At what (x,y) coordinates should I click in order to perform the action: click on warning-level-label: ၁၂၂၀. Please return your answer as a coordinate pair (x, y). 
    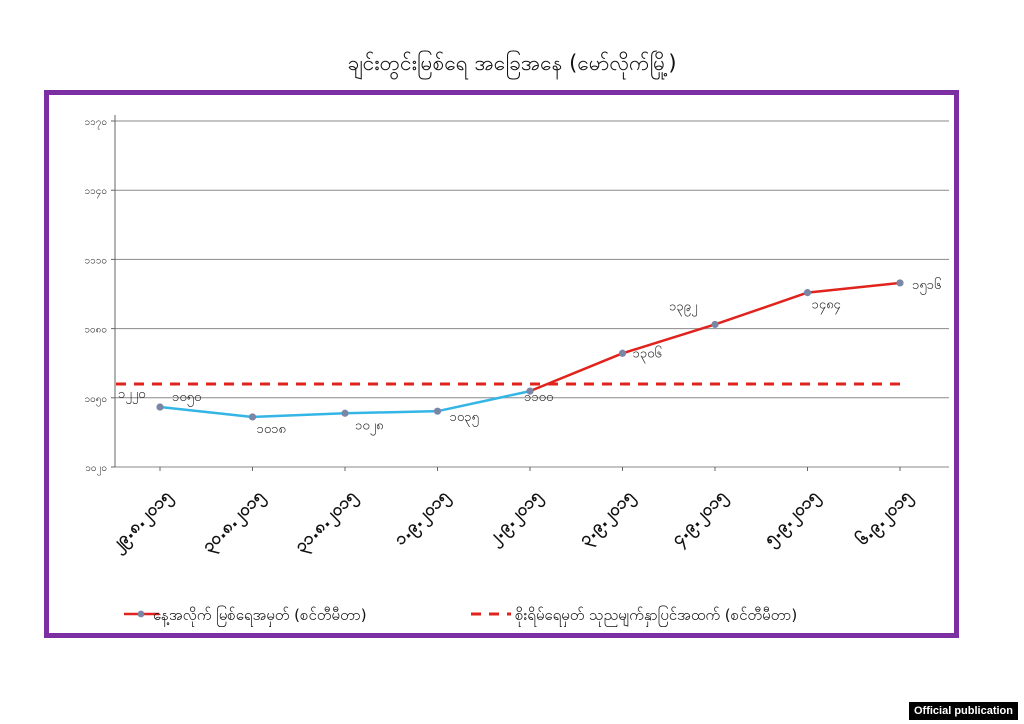
    Looking at the image, I should click on (131, 395).